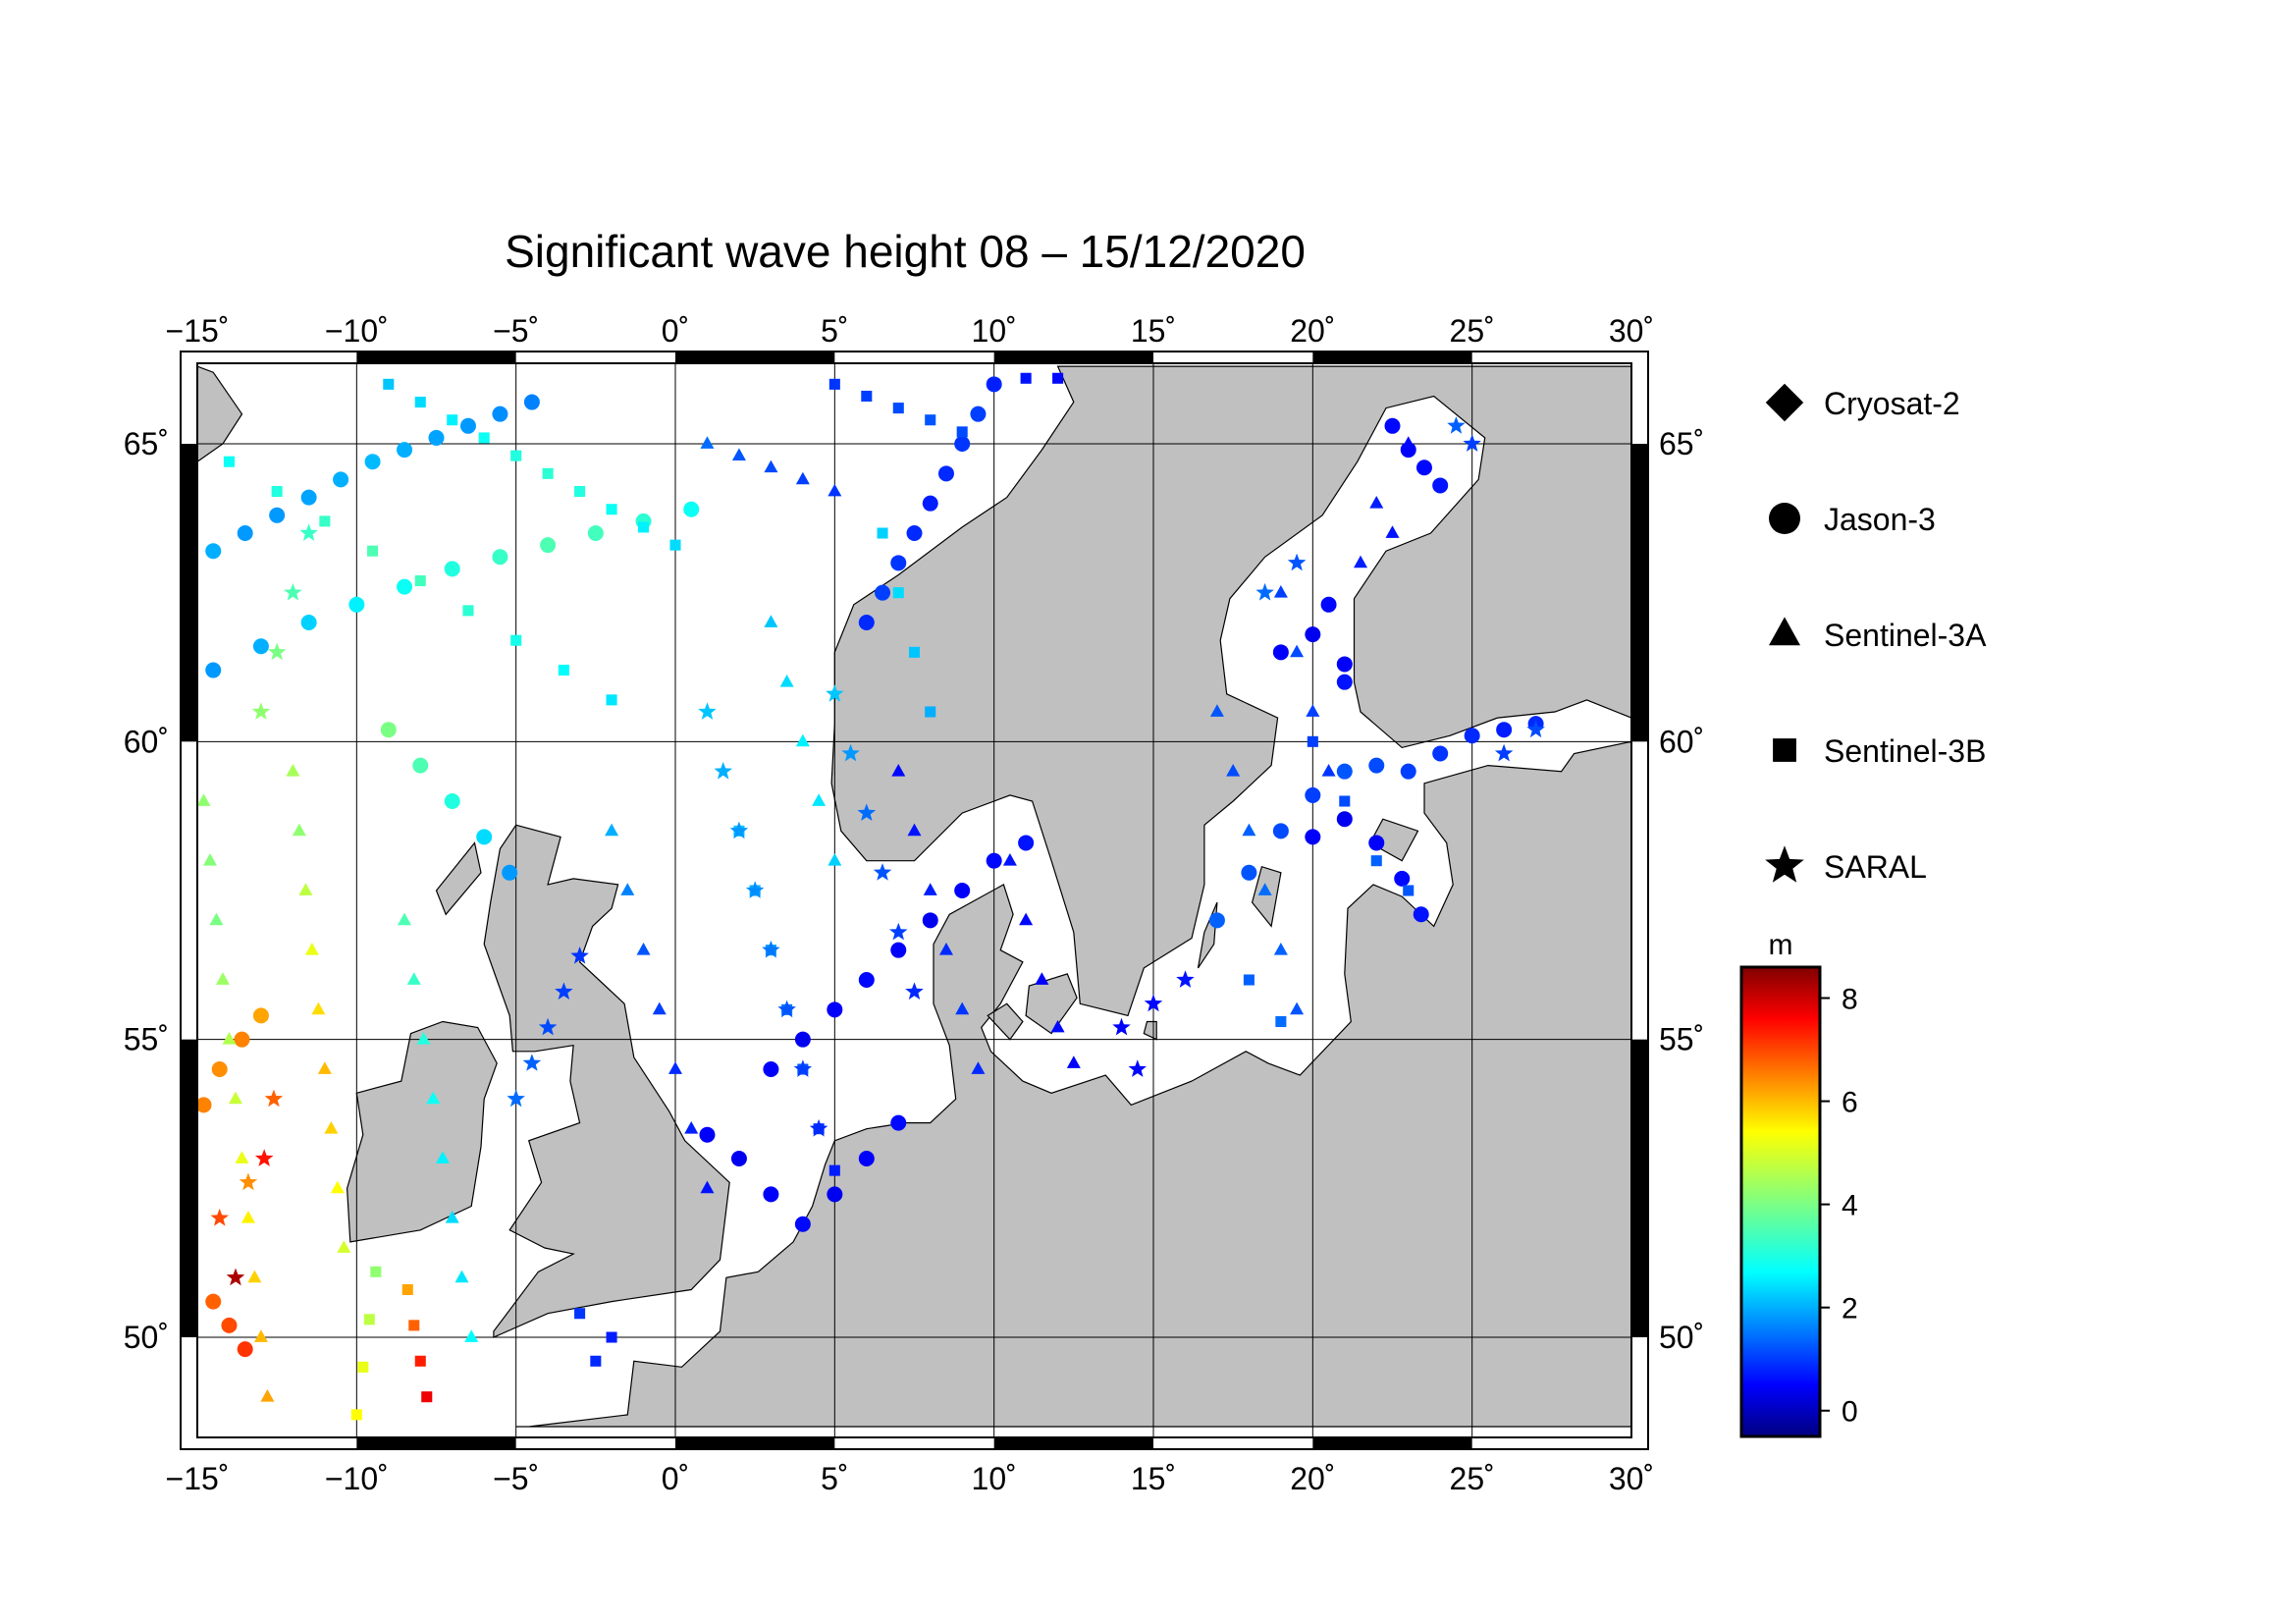 Image resolution: width=2296 pixels, height=1623 pixels. Describe the element at coordinates (1784, 403) in the screenshot. I see `legend-diamond-marker` at that location.